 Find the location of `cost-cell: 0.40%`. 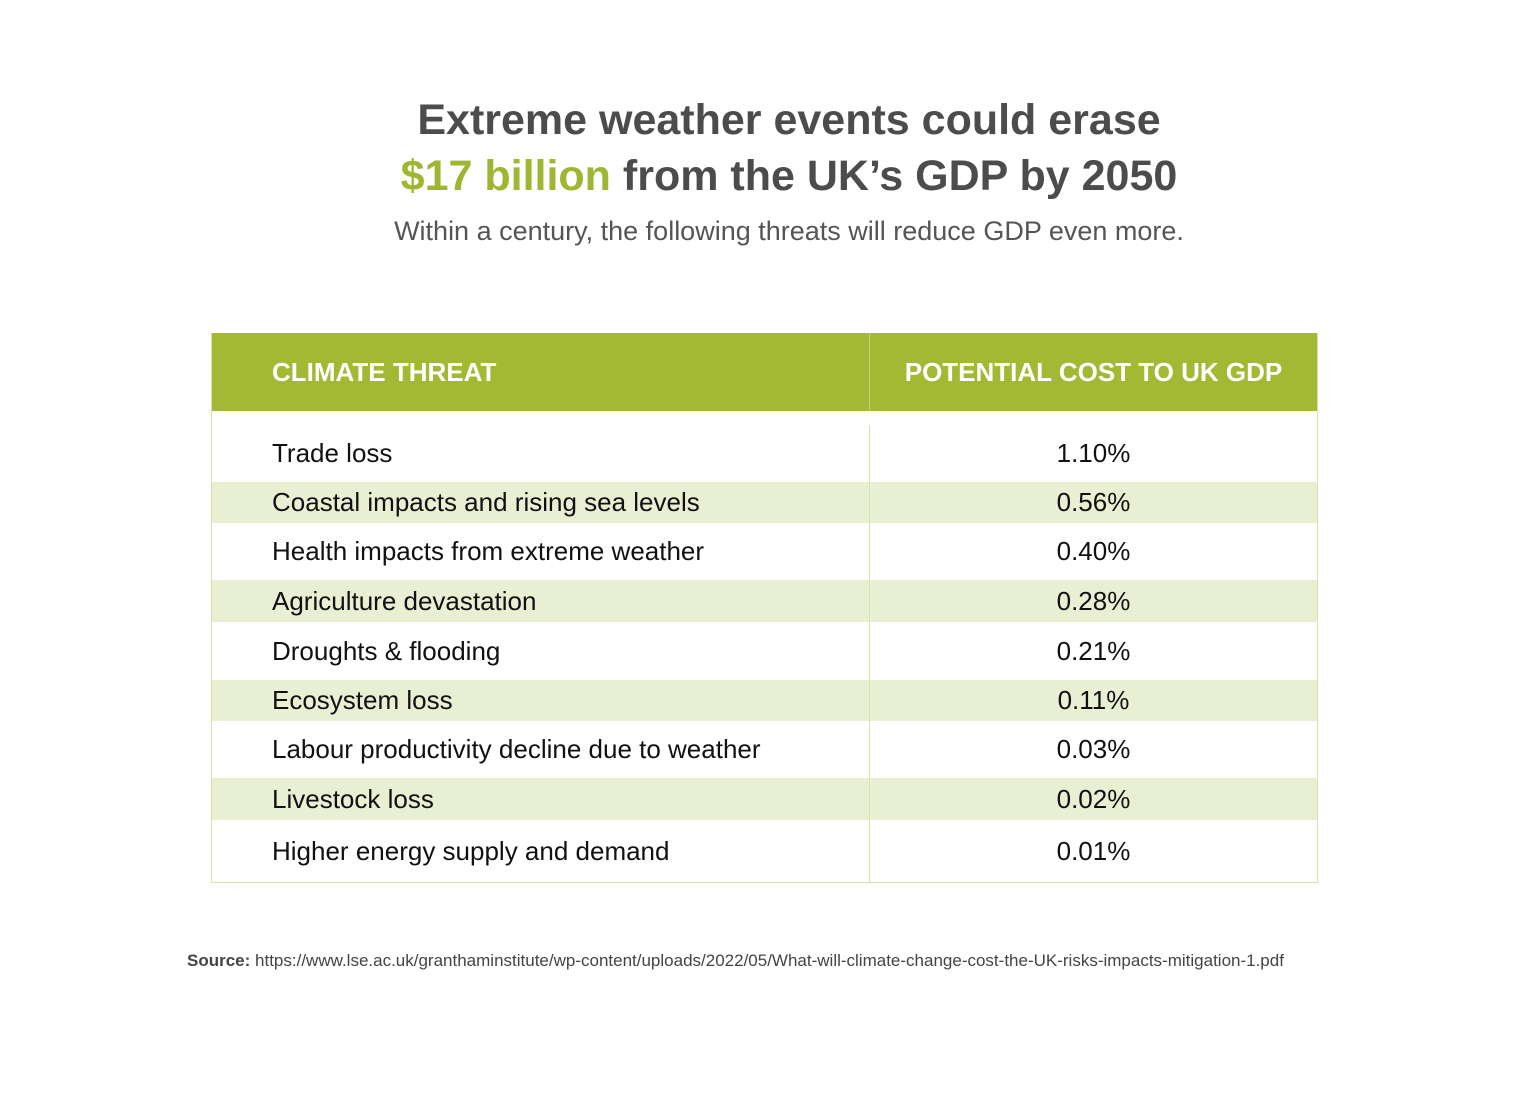

cost-cell: 0.40% is located at coordinates (1093, 551).